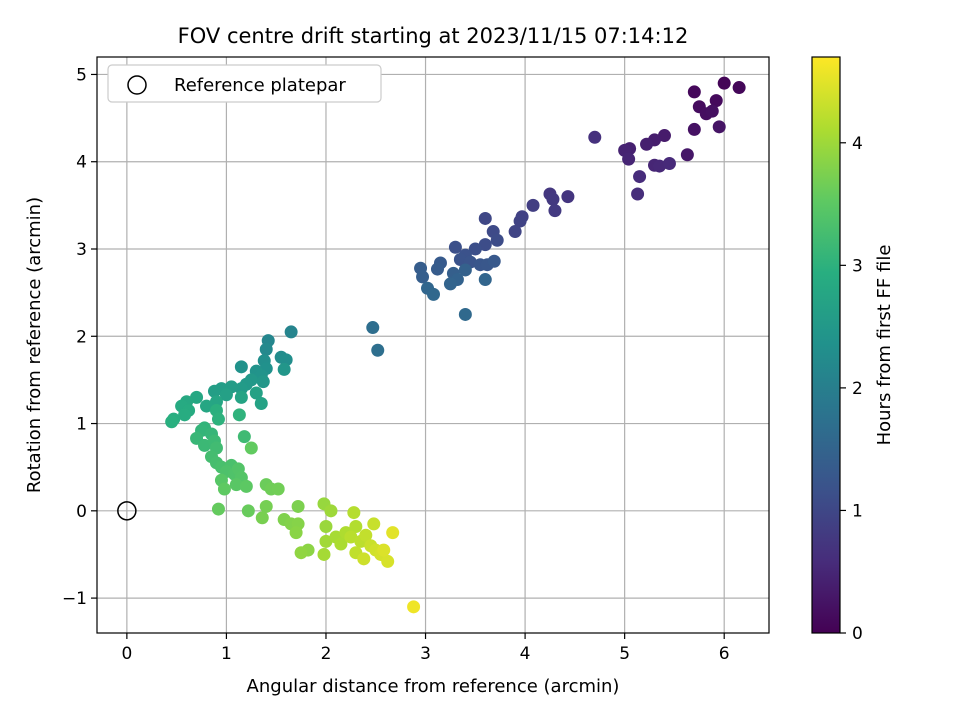  What do you see at coordinates (724, 654) in the screenshot?
I see `x-tick-label: 6` at bounding box center [724, 654].